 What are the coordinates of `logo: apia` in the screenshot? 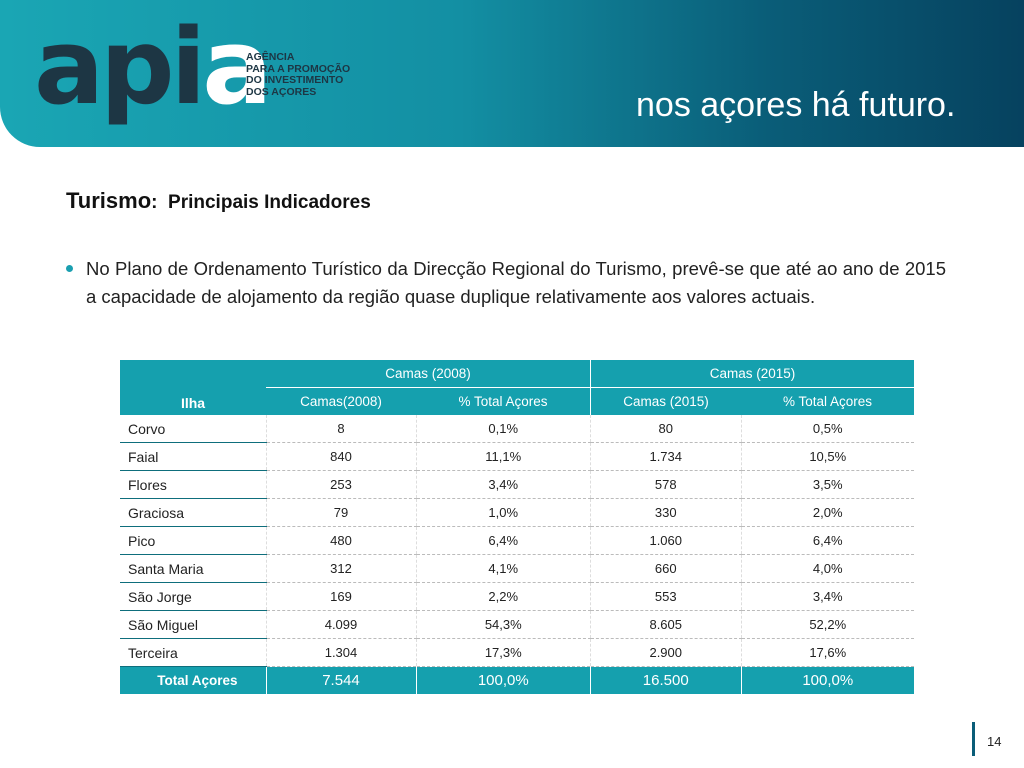 It's located at (153, 67).